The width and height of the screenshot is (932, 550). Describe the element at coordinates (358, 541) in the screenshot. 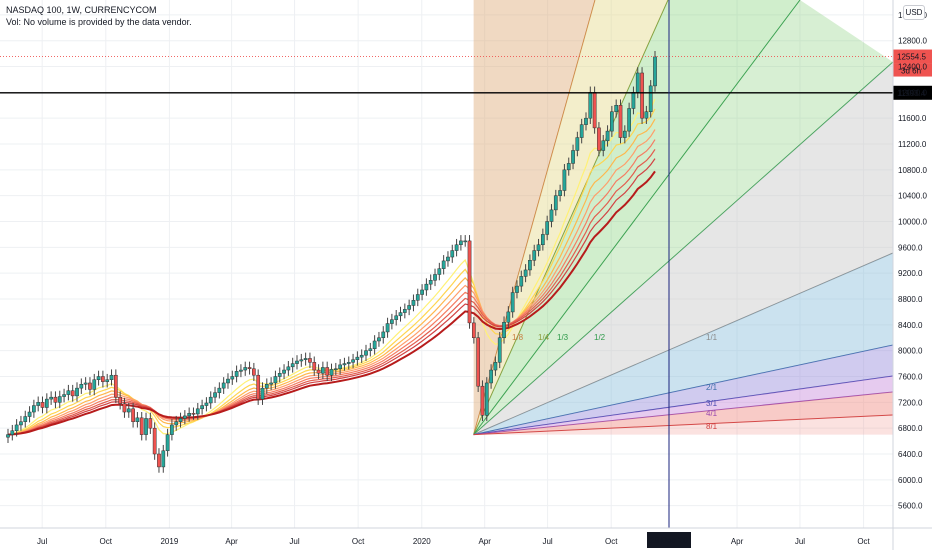

I see `x-tick-label: Oct` at that location.